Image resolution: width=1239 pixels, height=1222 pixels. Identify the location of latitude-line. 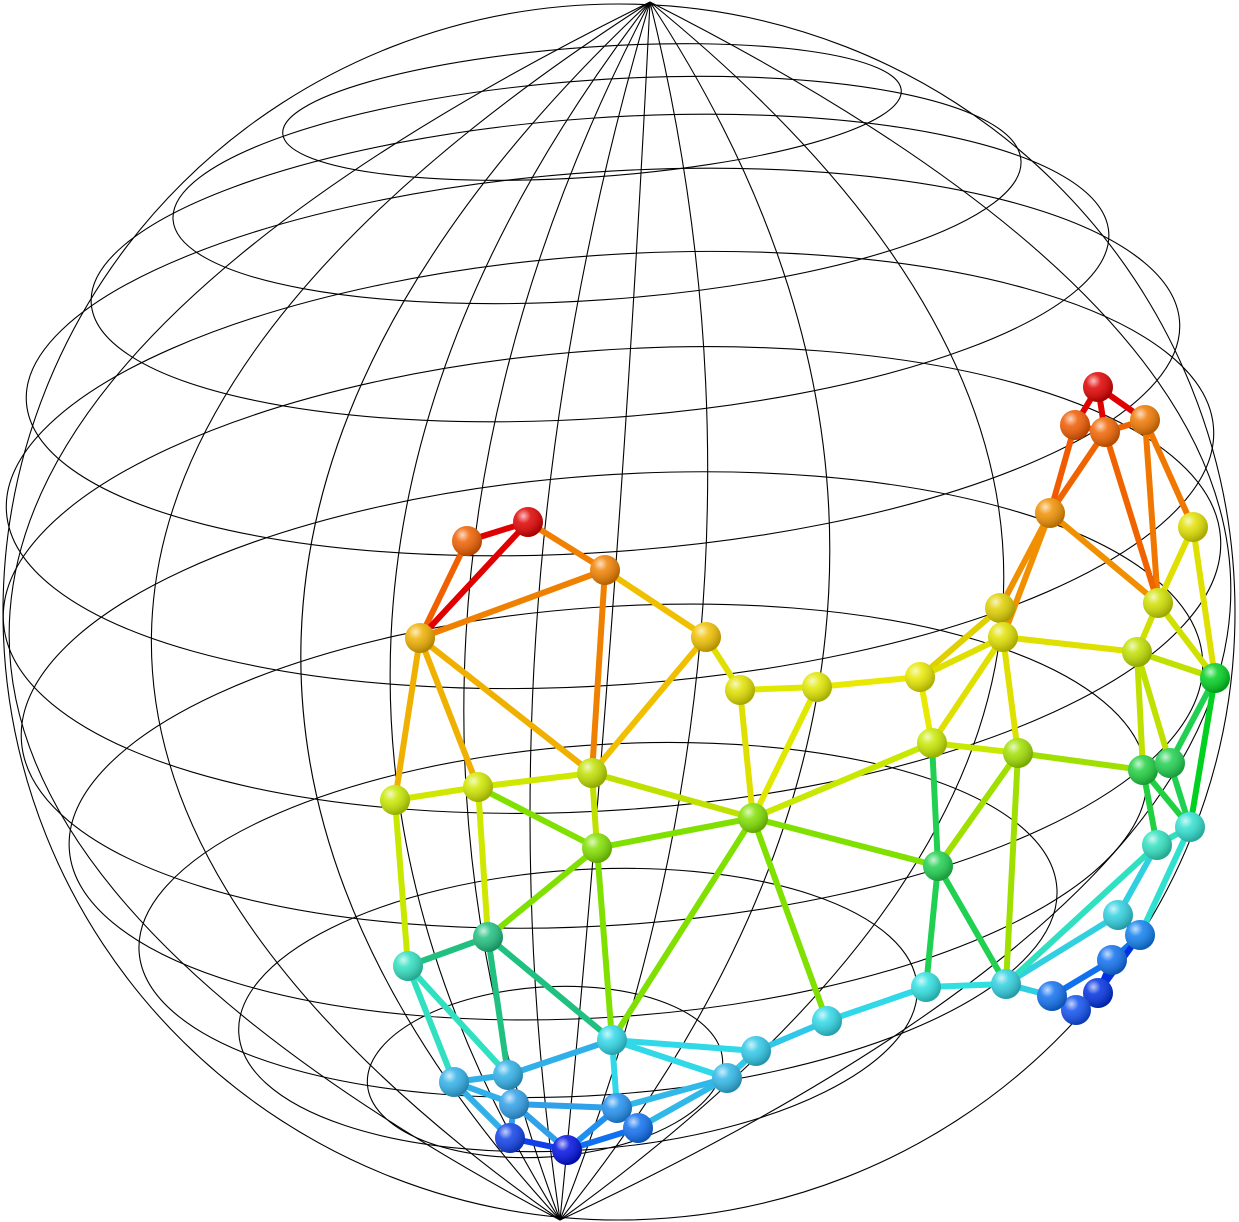
(597, 190).